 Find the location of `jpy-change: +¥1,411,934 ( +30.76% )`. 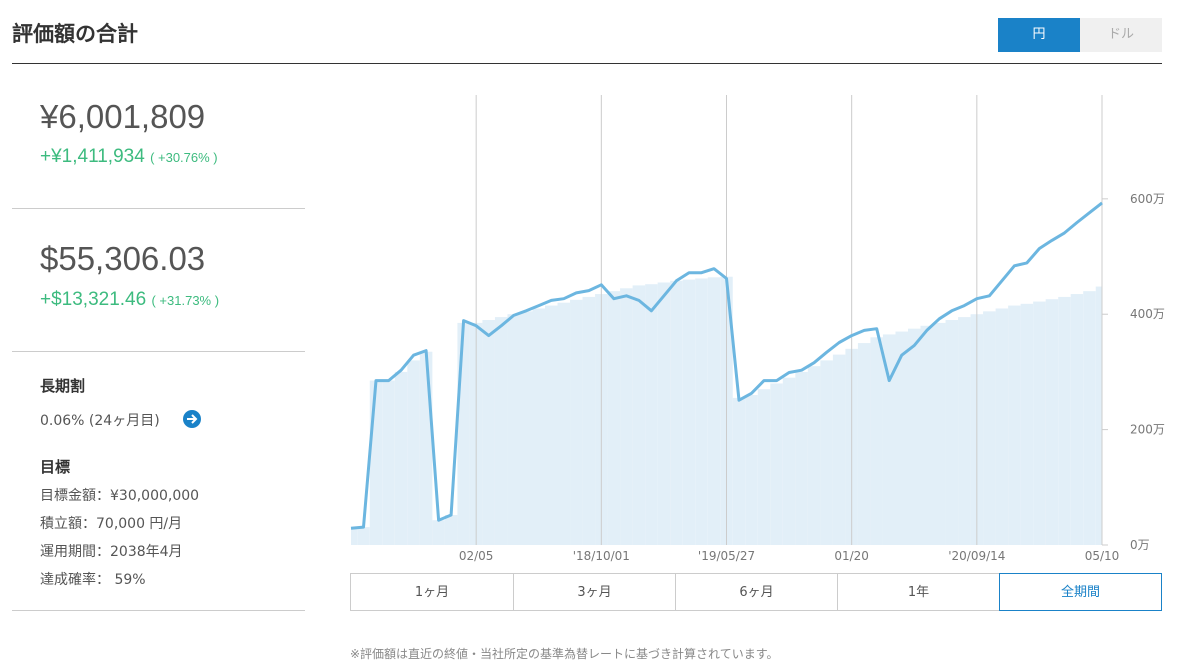

jpy-change: +¥1,411,934 ( +30.76% ) is located at coordinates (129, 157).